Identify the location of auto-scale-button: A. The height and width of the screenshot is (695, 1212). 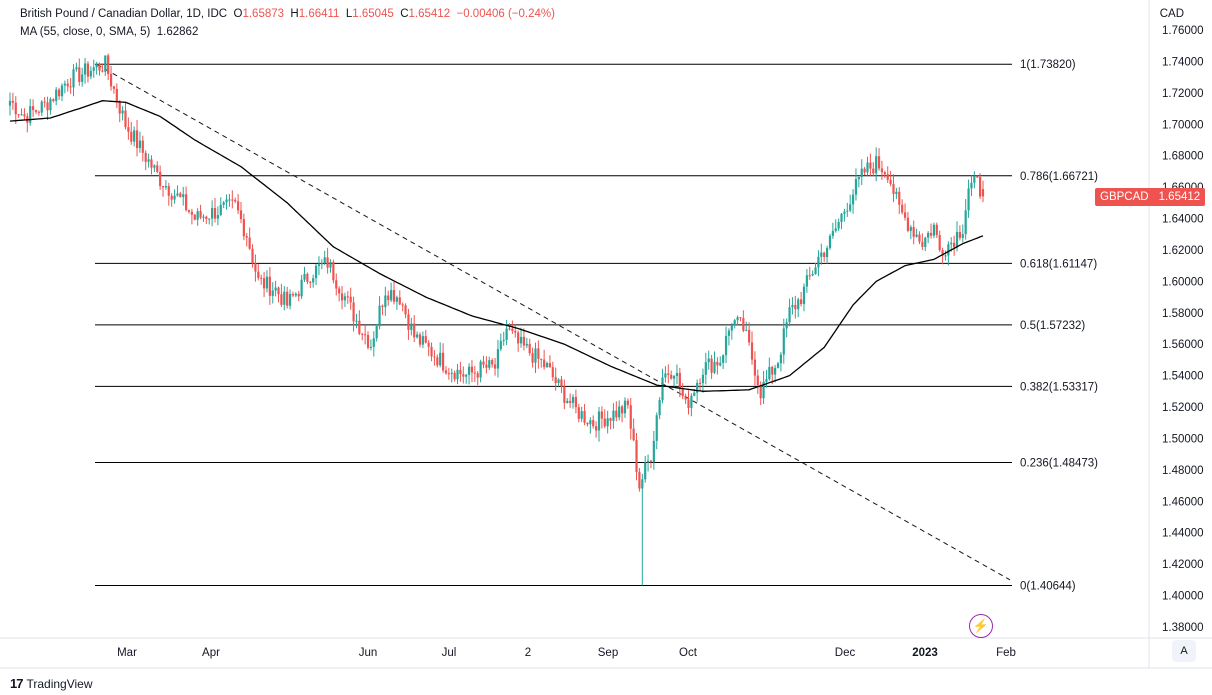
(1184, 651).